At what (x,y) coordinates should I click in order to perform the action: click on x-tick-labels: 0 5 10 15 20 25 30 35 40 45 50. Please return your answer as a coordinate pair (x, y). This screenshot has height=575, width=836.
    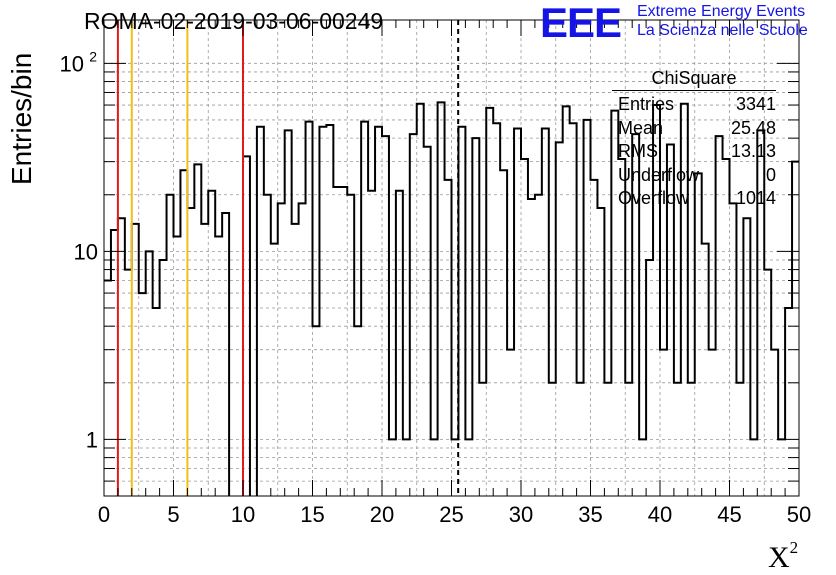
    Looking at the image, I should click on (454, 514).